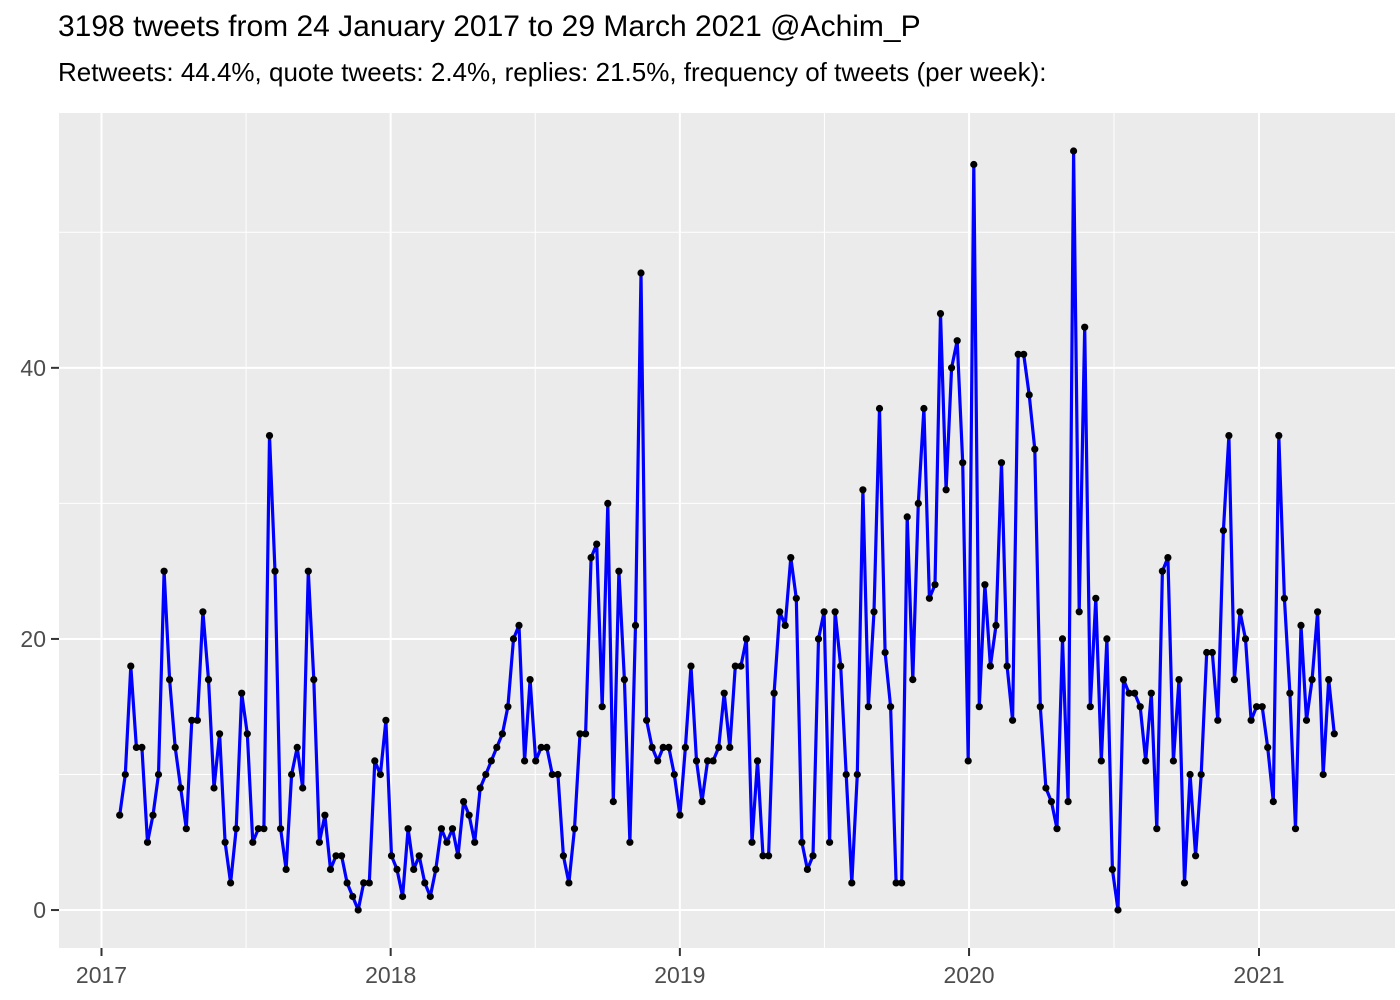 The image size is (1400, 1000). Describe the element at coordinates (39, 910) in the screenshot. I see `y-tick-label: 0` at that location.